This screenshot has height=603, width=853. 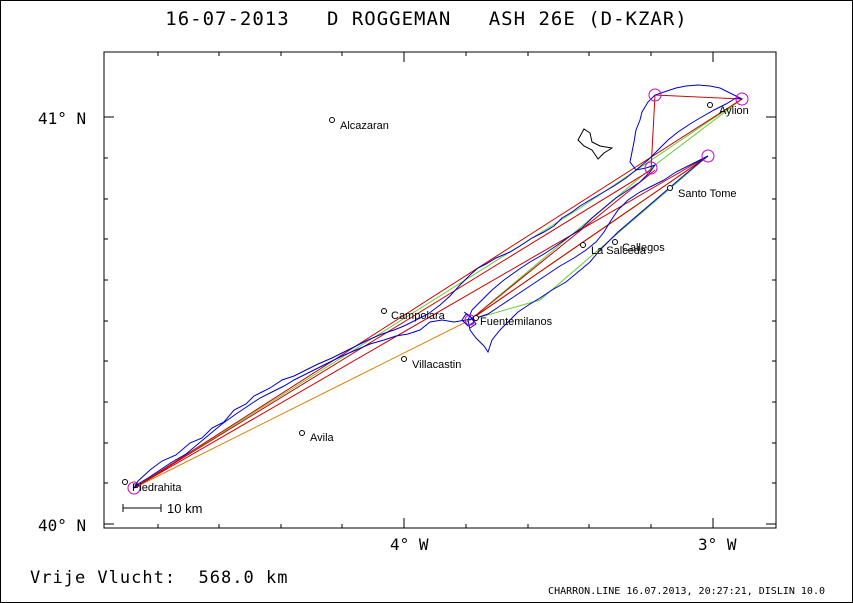 What do you see at coordinates (103, 578) in the screenshot?
I see `flight-type-label: Vrije Vlucht:` at bounding box center [103, 578].